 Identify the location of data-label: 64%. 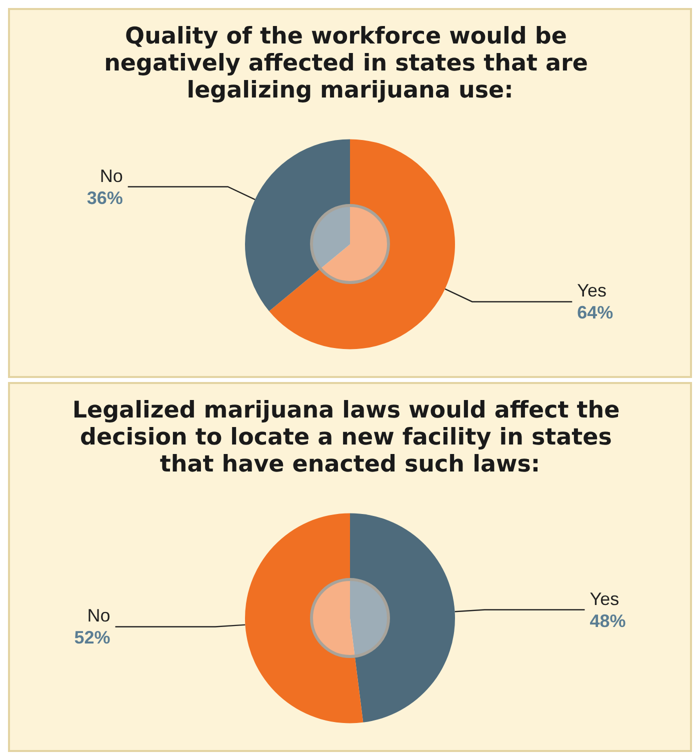
(595, 312).